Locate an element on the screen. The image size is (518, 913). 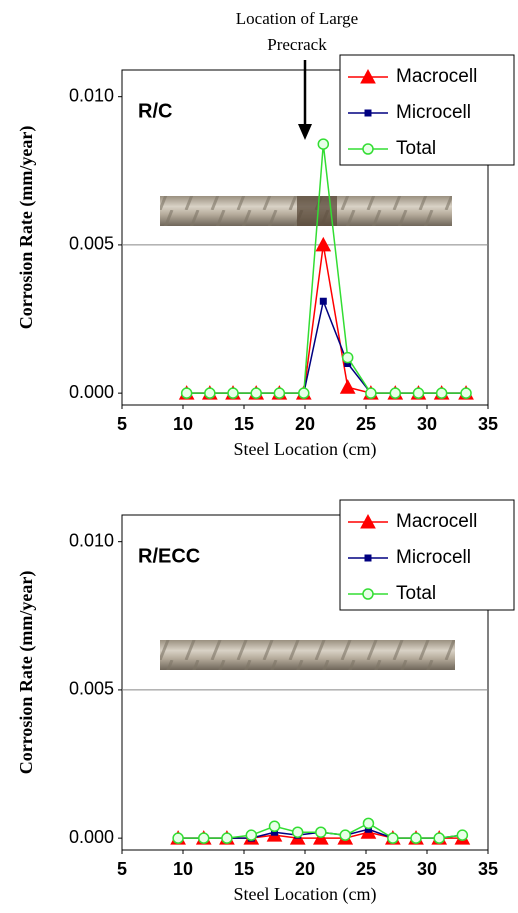
precrack-arrow is located at coordinates (305, 100).